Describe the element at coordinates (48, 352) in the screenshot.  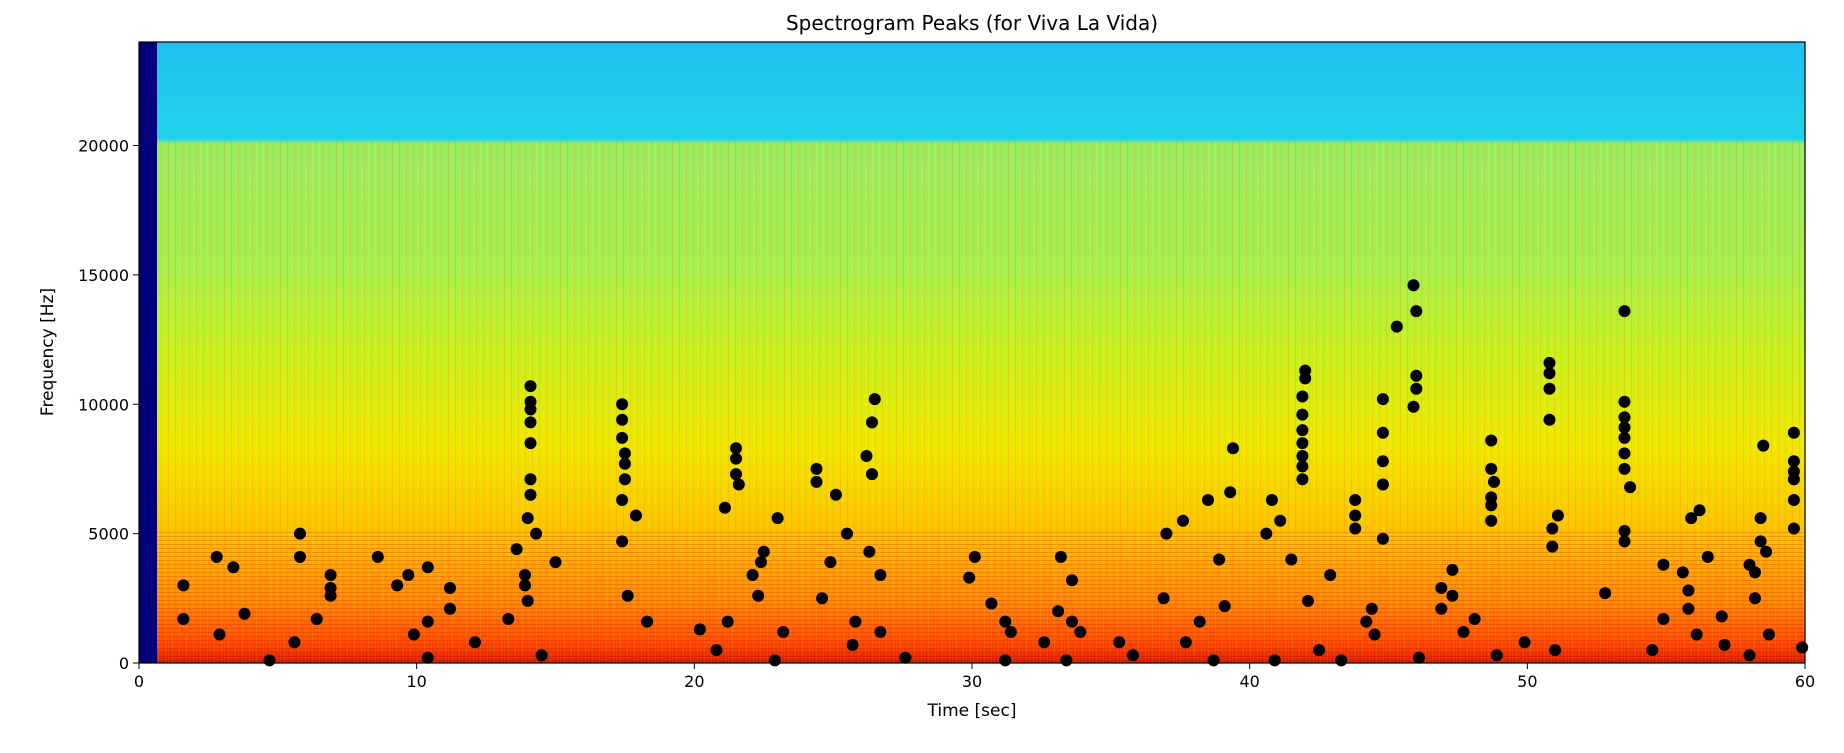
I see `y-axis-label: Frequency [Hz]` at that location.